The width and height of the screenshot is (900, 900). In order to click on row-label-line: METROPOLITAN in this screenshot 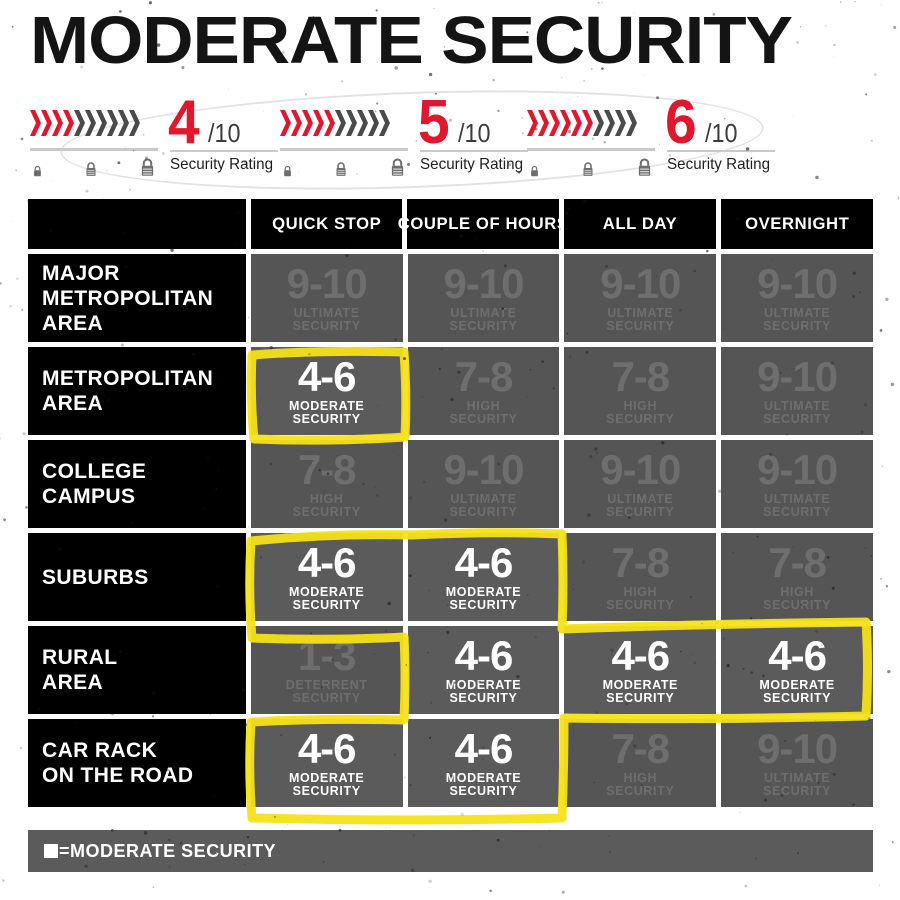, I will do `click(128, 378)`.